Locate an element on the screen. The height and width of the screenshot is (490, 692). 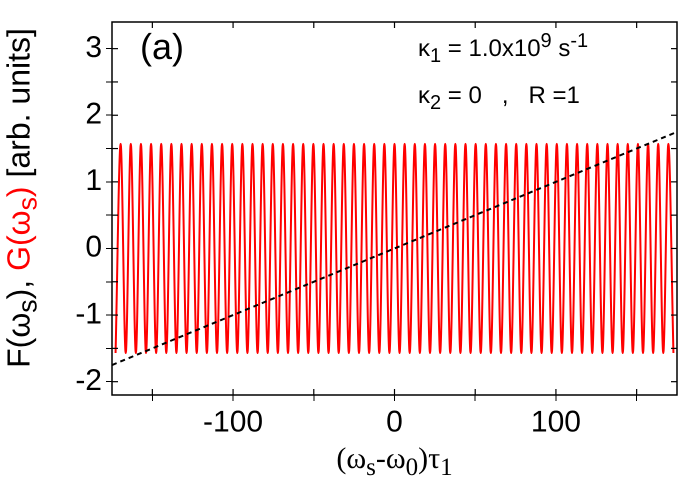
x-tick-label: -100 is located at coordinates (233, 421).